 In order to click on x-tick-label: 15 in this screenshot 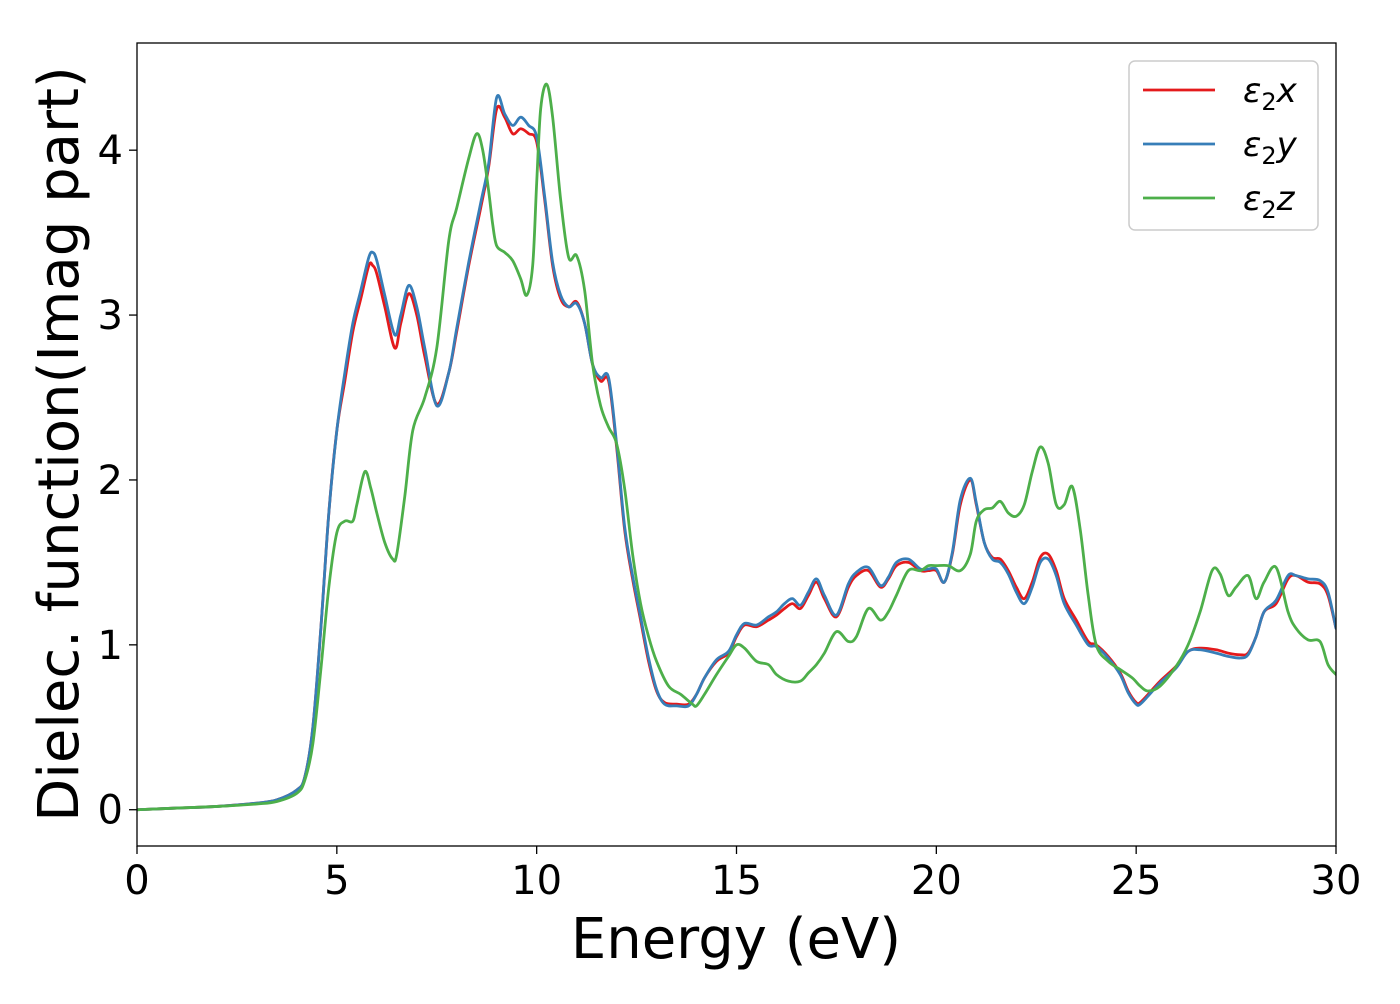, I will do `click(736, 881)`.